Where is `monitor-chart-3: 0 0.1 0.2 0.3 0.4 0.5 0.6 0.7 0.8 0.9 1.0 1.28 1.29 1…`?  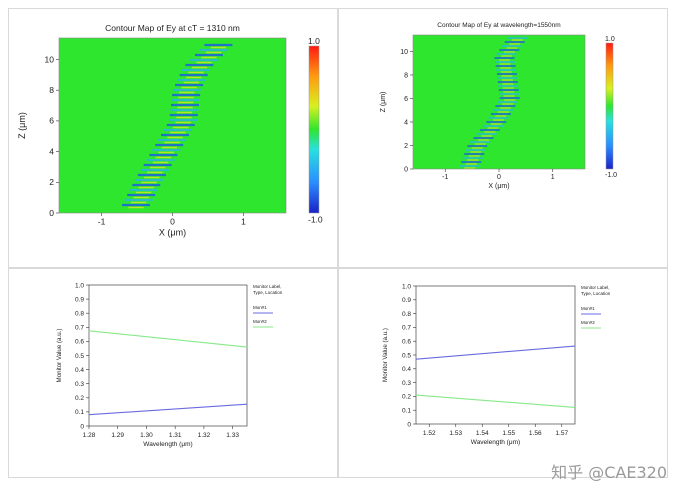 monitor-chart-3: 0 0.1 0.2 0.3 0.4 0.5 0.6 0.7 0.8 0.9 1.0 1.28 1.29 1… is located at coordinates (169, 365).